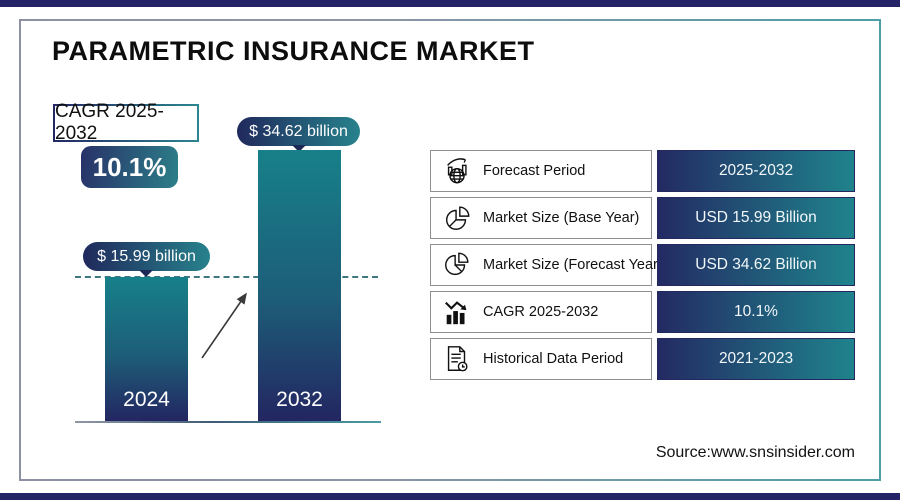 This screenshot has width=900, height=500. I want to click on row-label: Market Size (Base Year), so click(561, 218).